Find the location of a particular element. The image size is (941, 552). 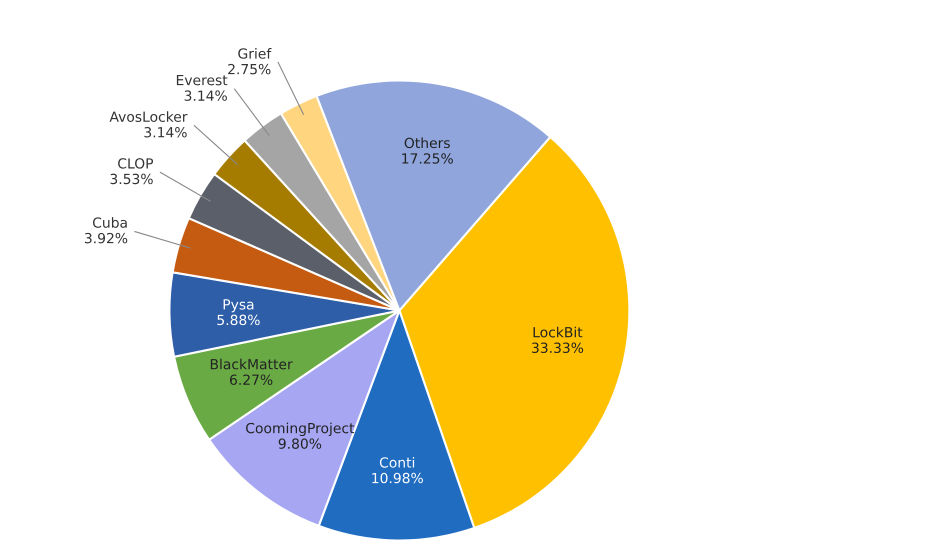

slice-label: Everest is located at coordinates (202, 80).